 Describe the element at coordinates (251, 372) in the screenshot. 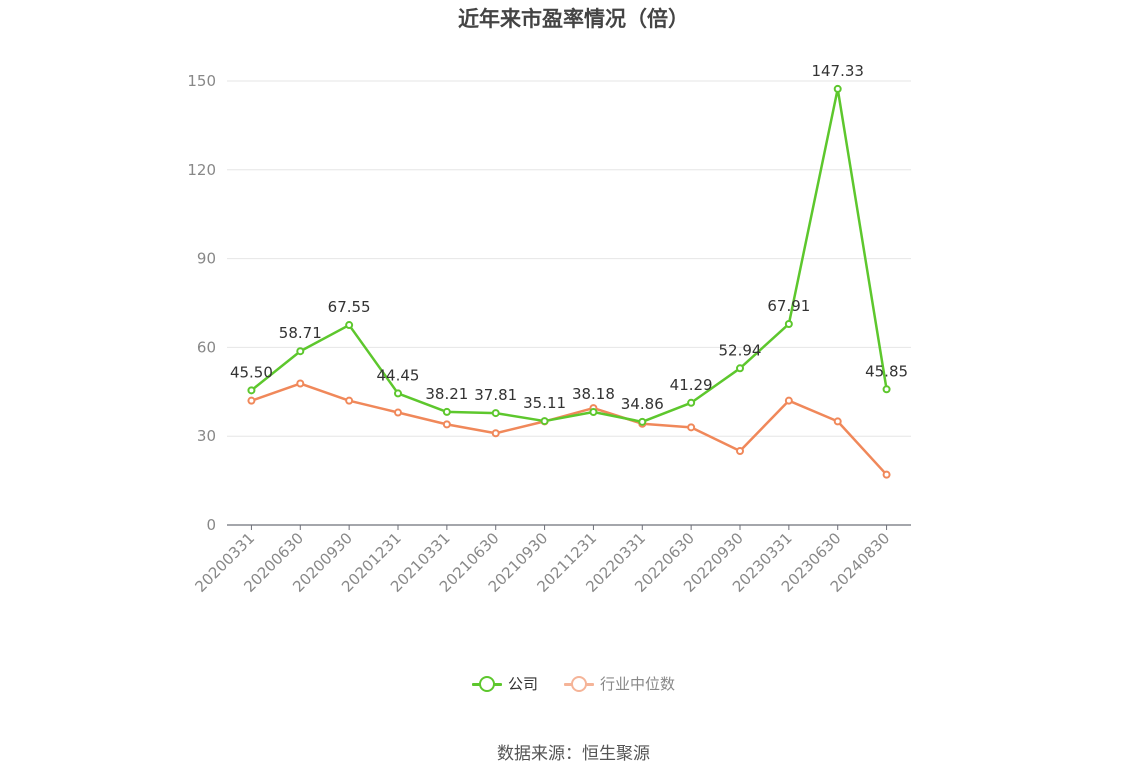

I see `data-label-20200331: 45.50` at that location.